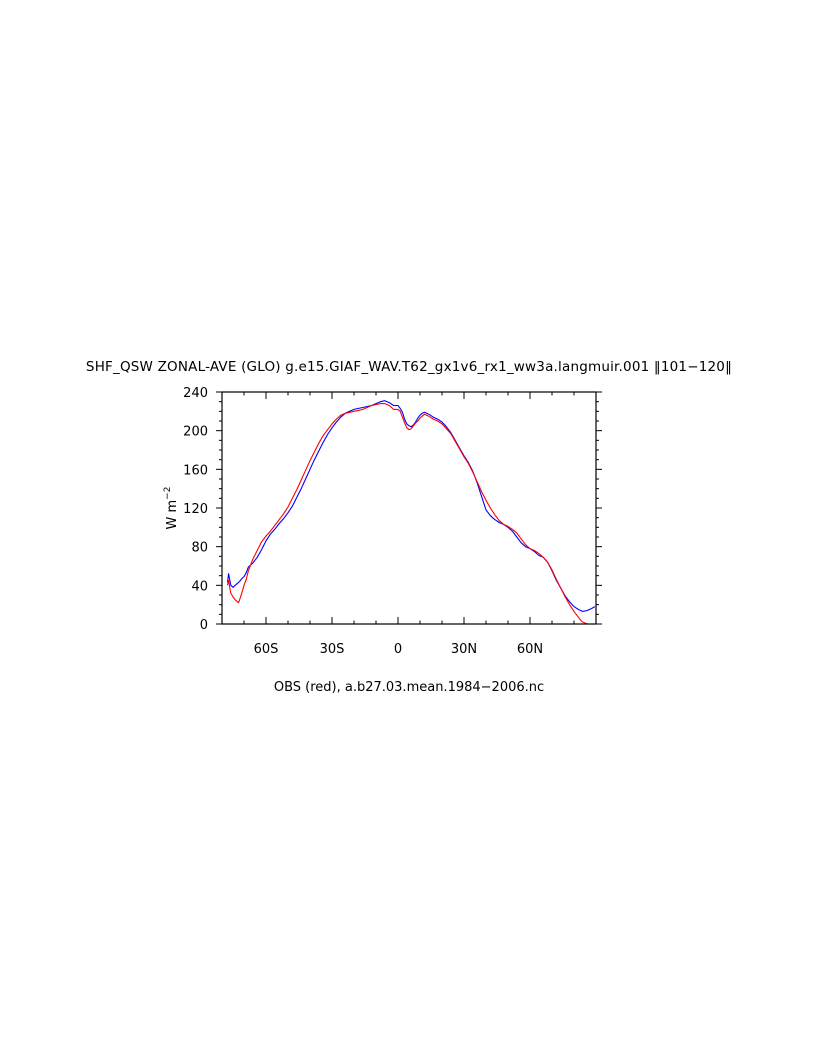  I want to click on x-tick-label: 60S, so click(266, 649).